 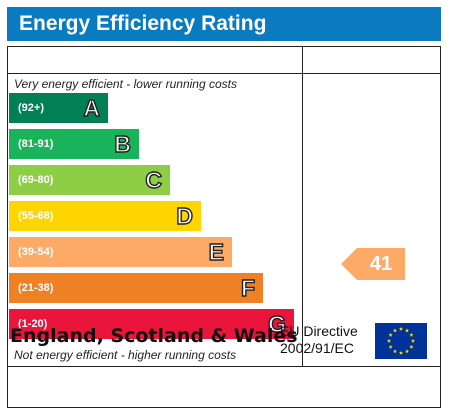 I want to click on band-range: (1-20), so click(x=33, y=324).